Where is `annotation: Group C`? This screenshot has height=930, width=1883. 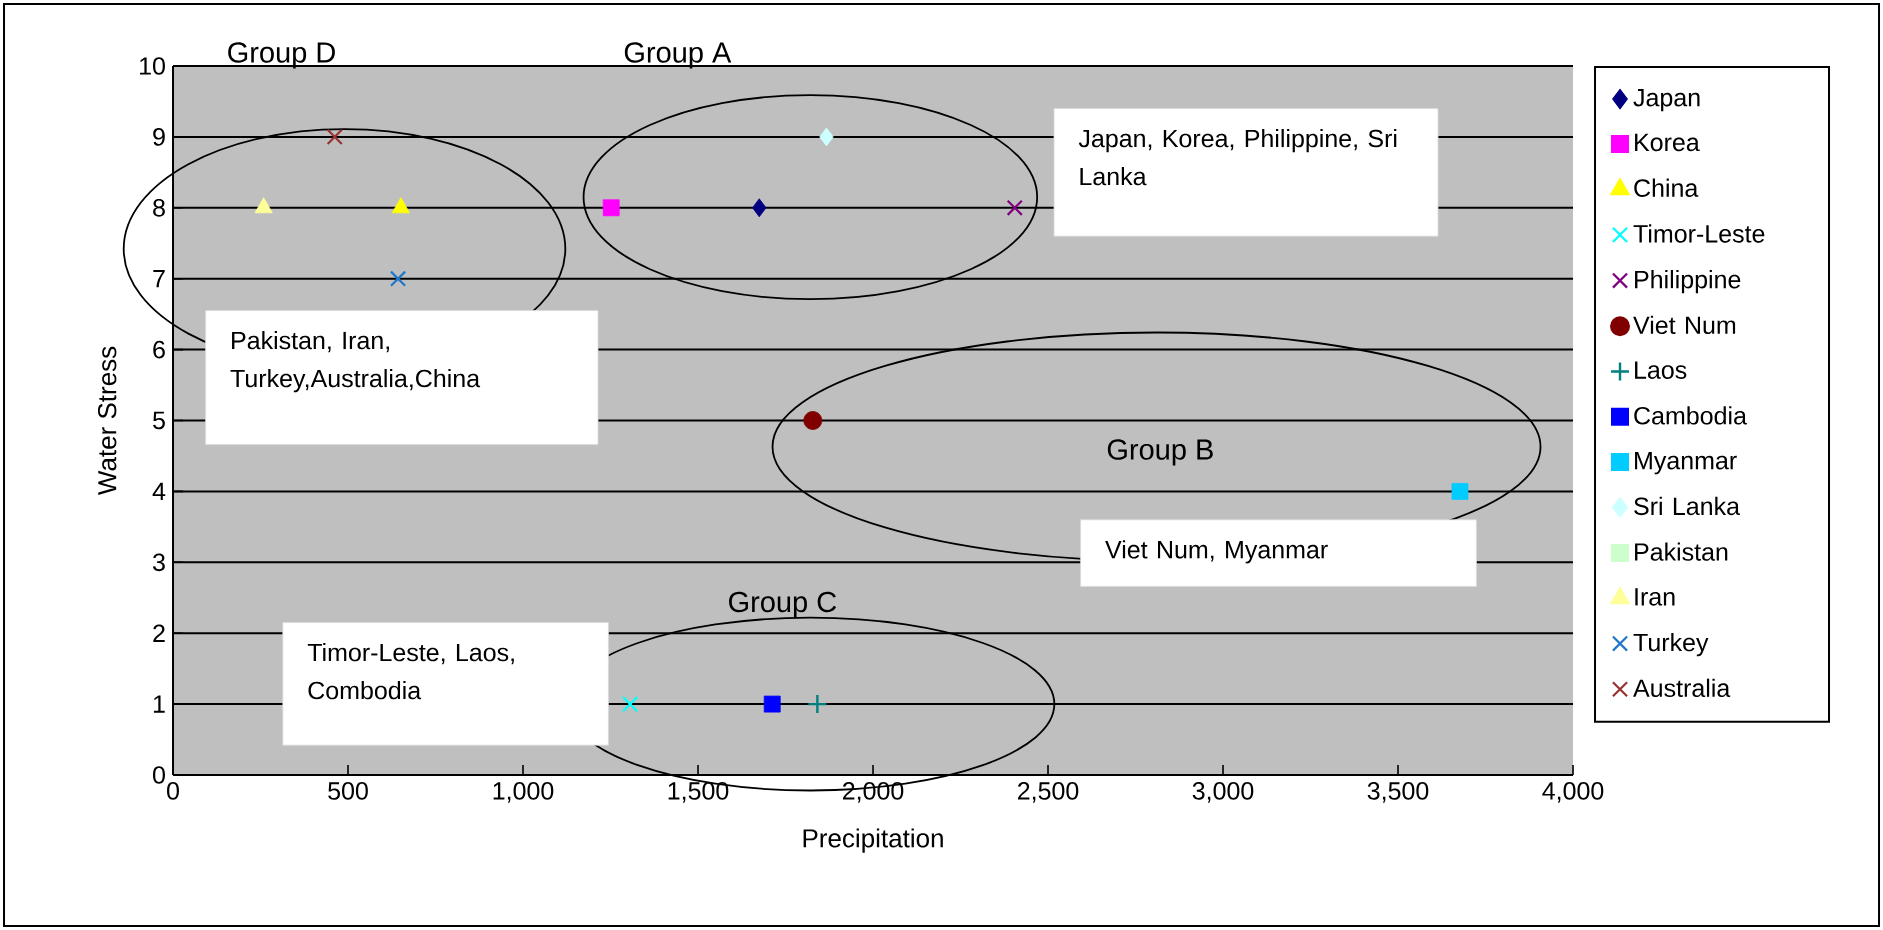
annotation: Group C is located at coordinates (783, 604).